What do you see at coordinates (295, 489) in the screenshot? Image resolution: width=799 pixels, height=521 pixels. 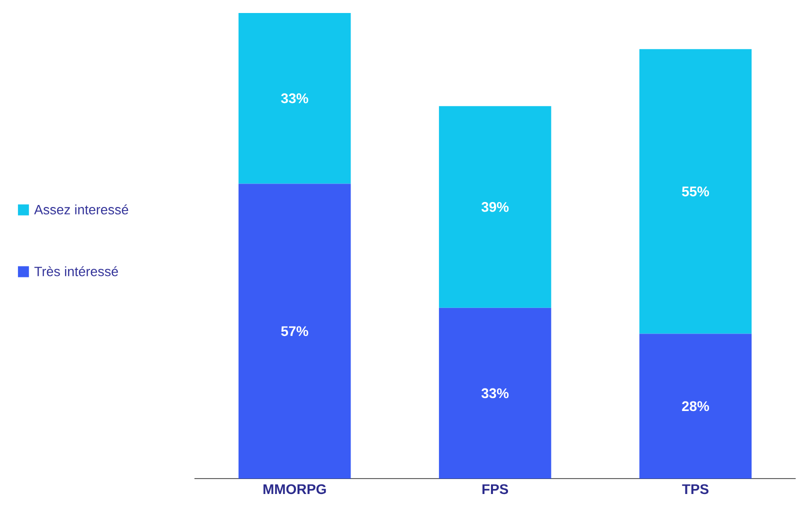 I see `x-tick-label: MMORPG` at bounding box center [295, 489].